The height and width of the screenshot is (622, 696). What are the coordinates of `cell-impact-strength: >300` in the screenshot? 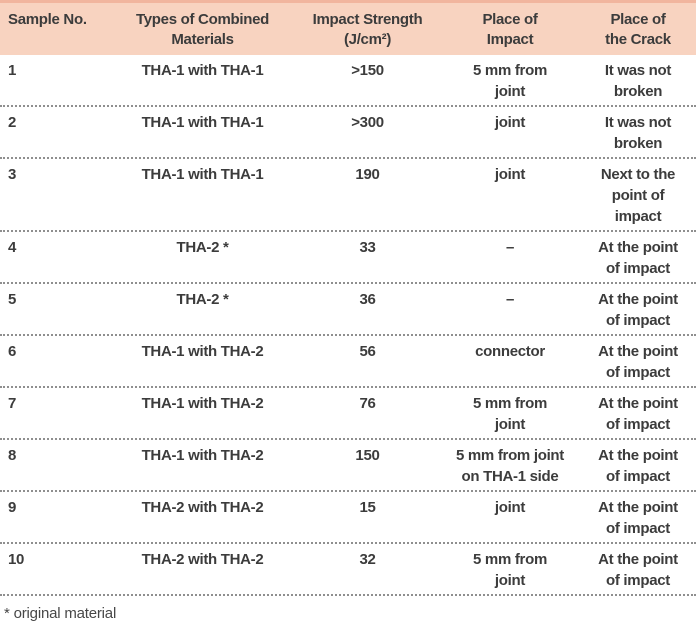 It's located at (367, 122).